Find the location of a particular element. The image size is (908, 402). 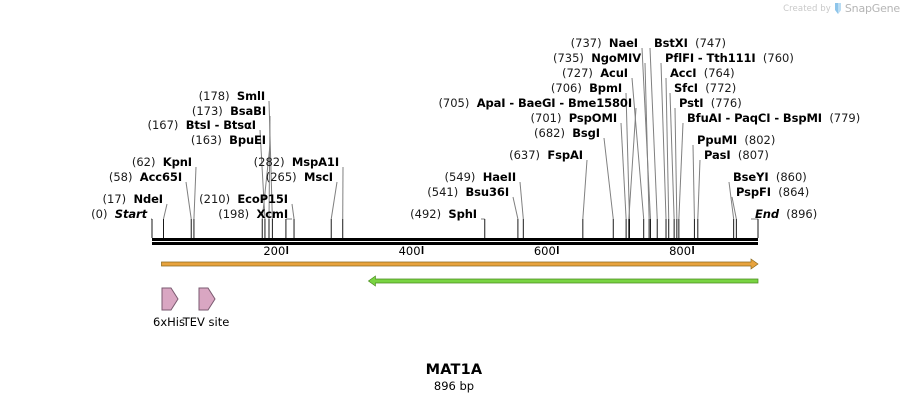

enzyme-name: XcmI is located at coordinates (272, 214).